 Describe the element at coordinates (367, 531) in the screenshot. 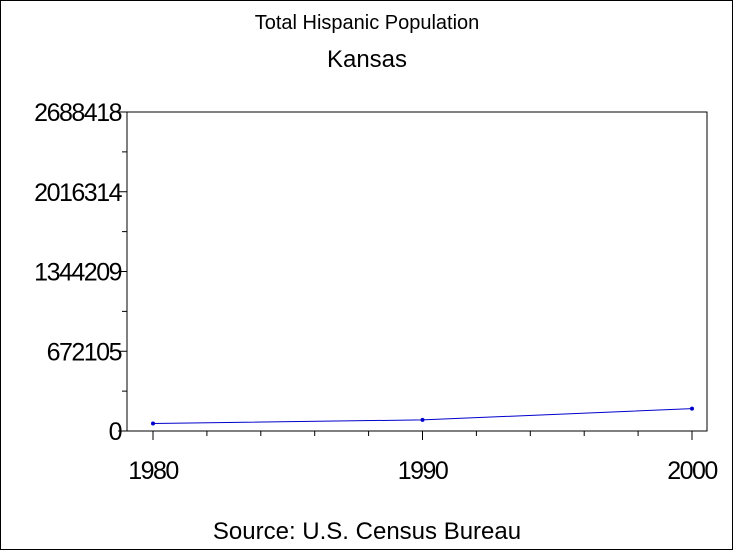

I see `source-note: Source: U.S. Census Bureau` at that location.